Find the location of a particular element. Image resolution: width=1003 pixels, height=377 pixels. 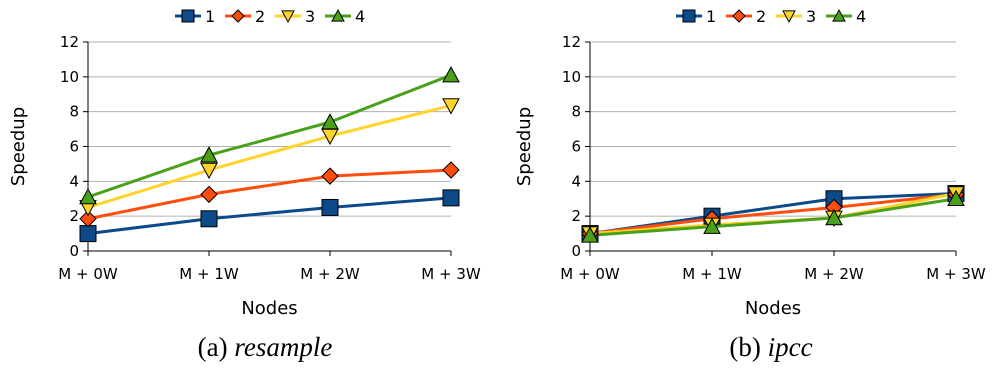

caption: (b) ipcc is located at coordinates (770, 347).